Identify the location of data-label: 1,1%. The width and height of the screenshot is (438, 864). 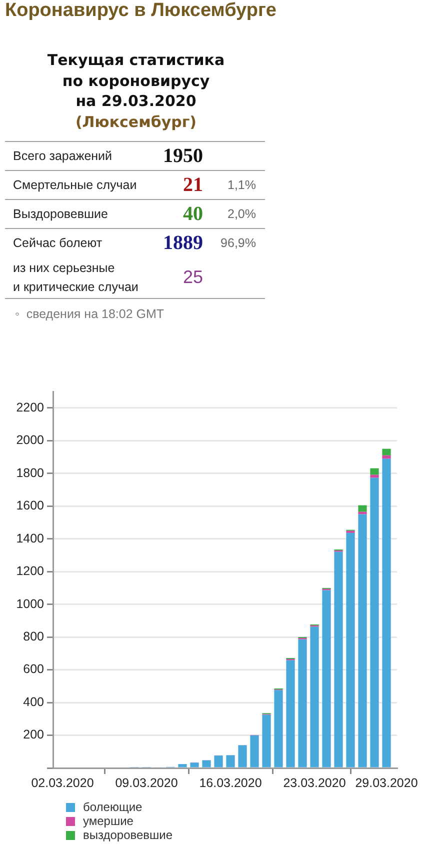
(242, 185).